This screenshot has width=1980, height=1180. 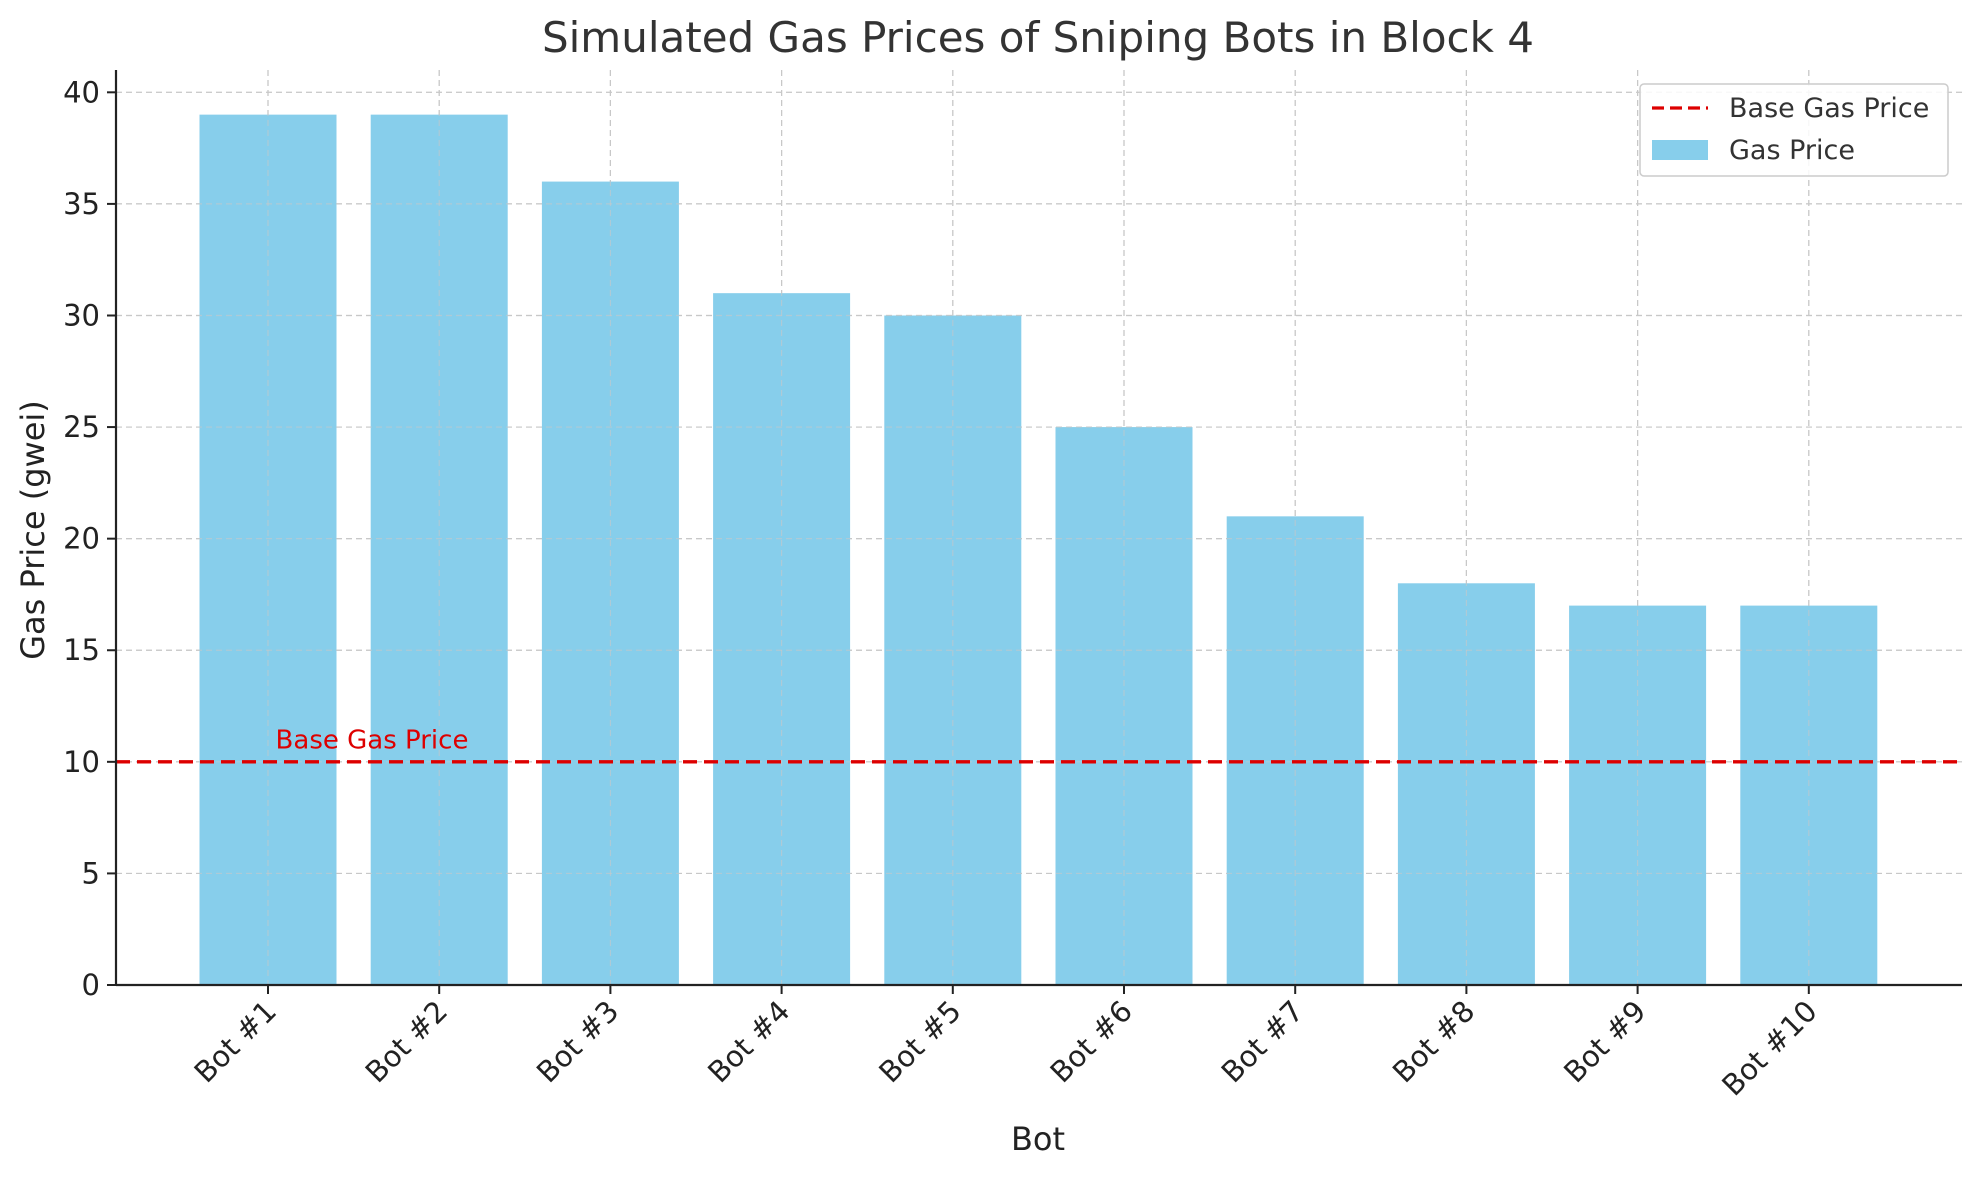 What do you see at coordinates (81, 315) in the screenshot?
I see `y-tick-label: 30` at bounding box center [81, 315].